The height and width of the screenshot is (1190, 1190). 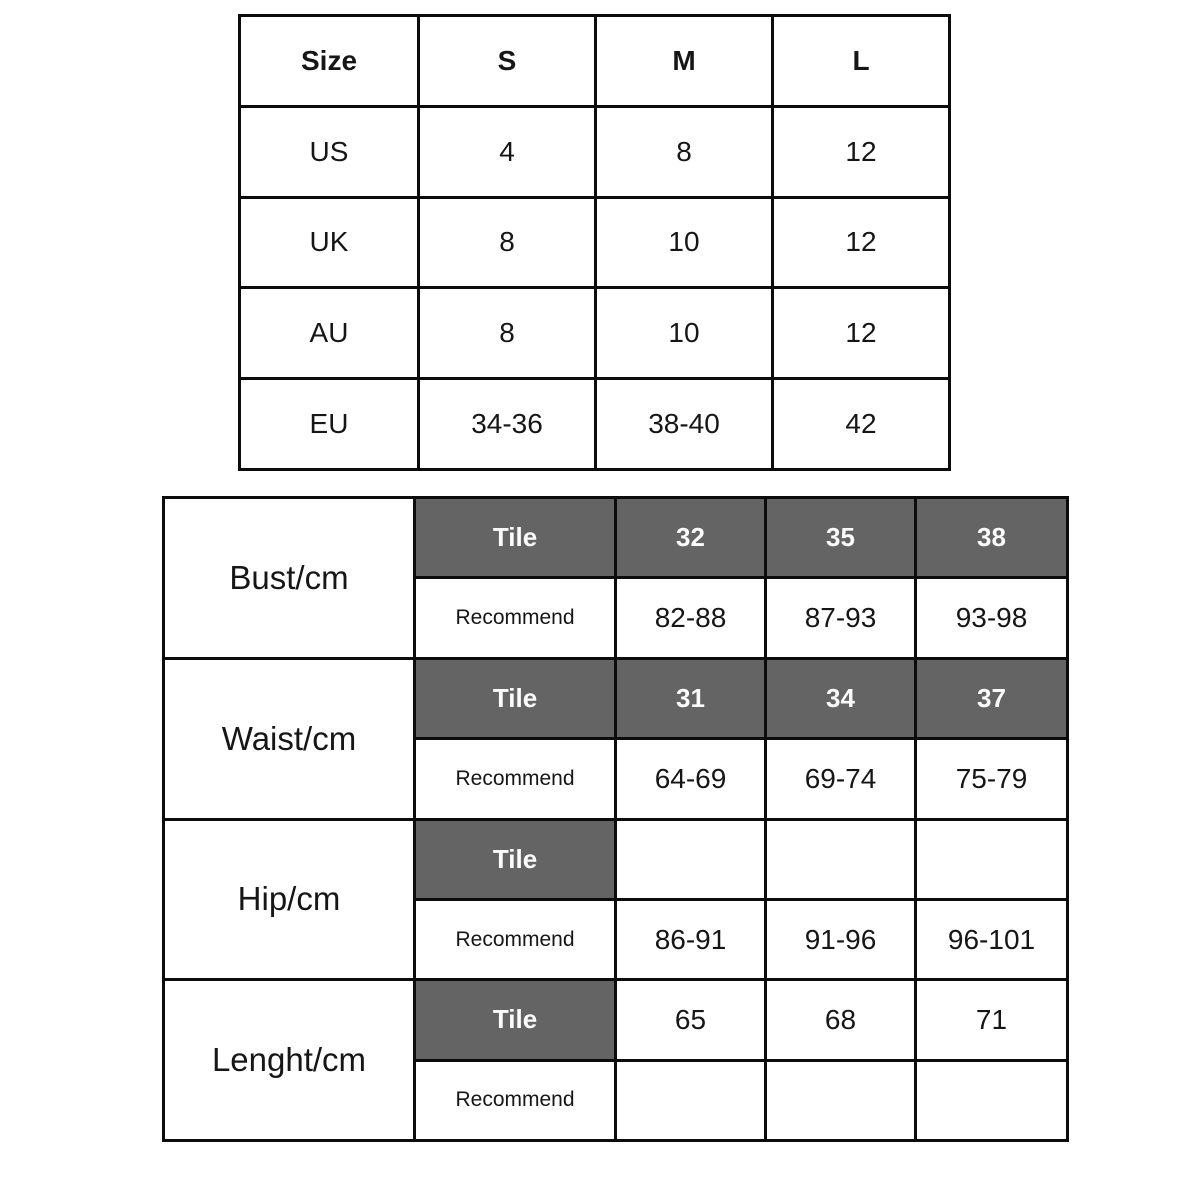 What do you see at coordinates (690, 698) in the screenshot?
I see `waist-tile-value-s: 31` at bounding box center [690, 698].